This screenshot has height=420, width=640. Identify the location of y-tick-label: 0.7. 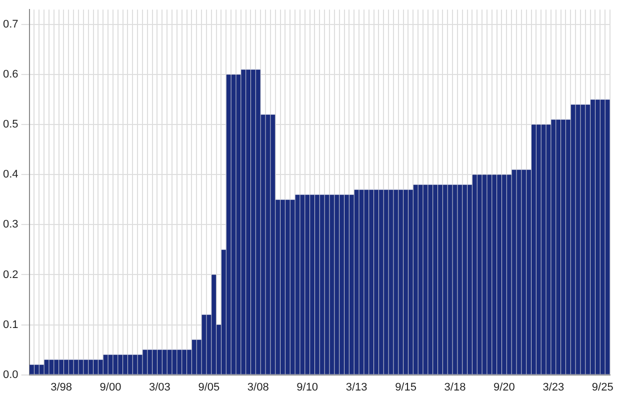
(10, 24).